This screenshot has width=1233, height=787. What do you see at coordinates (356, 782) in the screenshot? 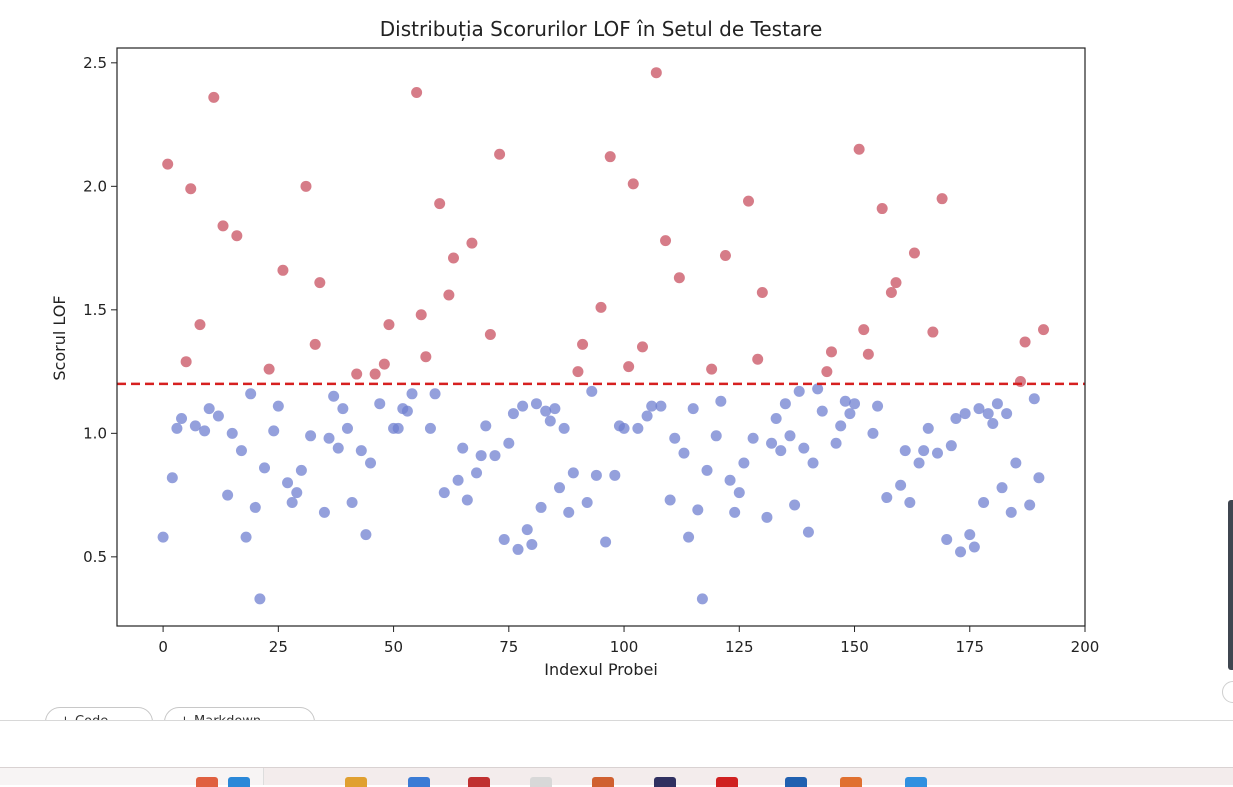
I see `files-icon` at bounding box center [356, 782].